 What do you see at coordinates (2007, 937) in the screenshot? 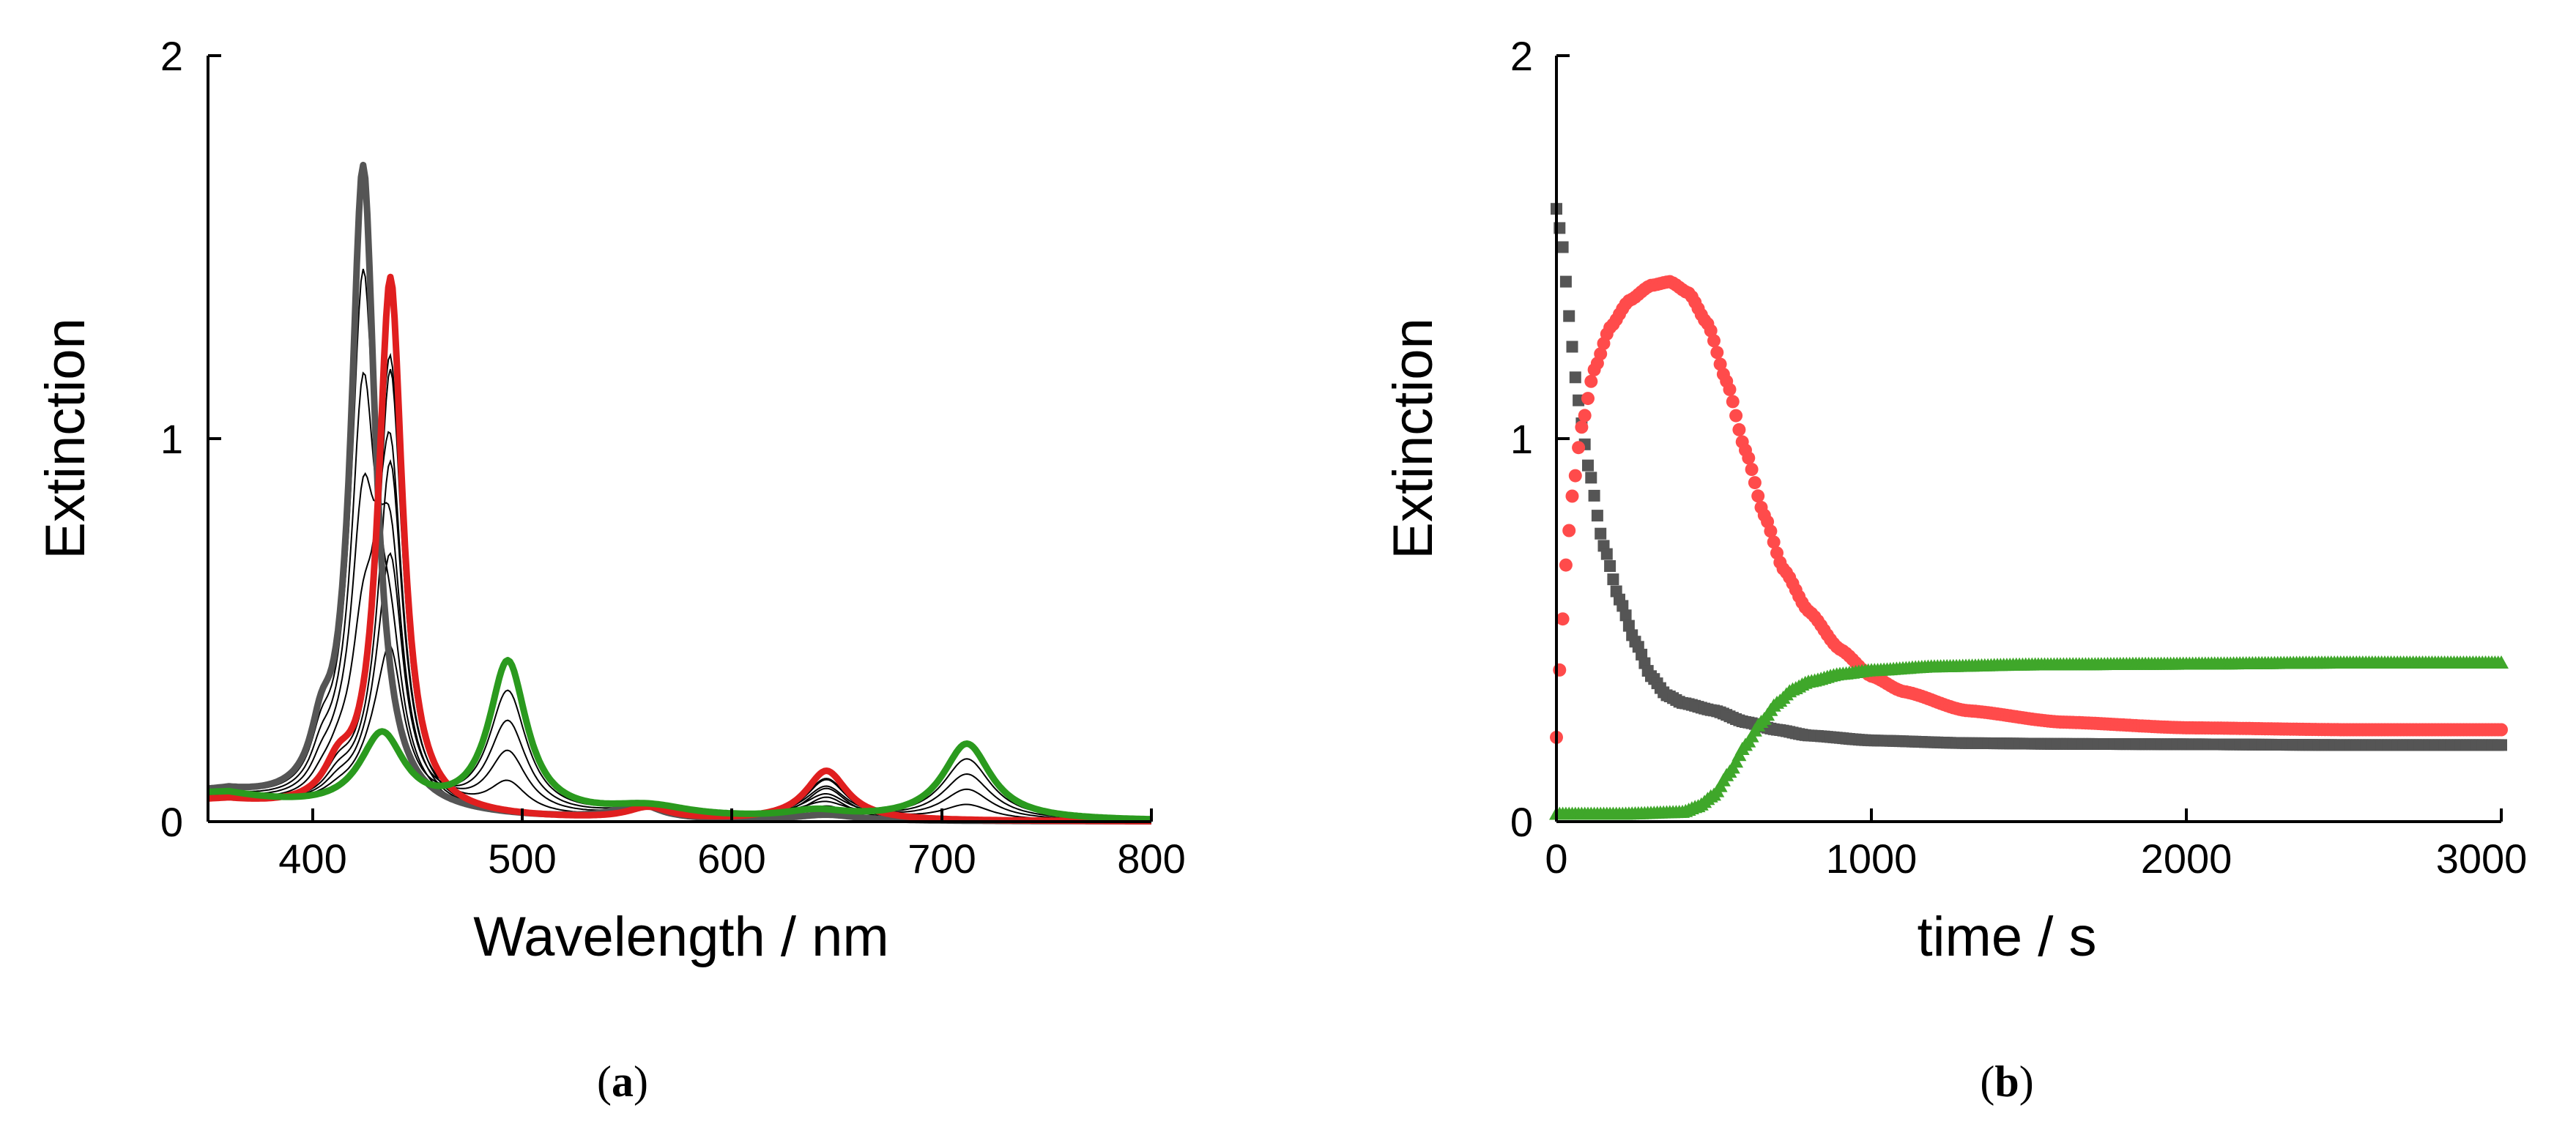
I see `panel-b-x-axis-title: time / s` at bounding box center [2007, 937].